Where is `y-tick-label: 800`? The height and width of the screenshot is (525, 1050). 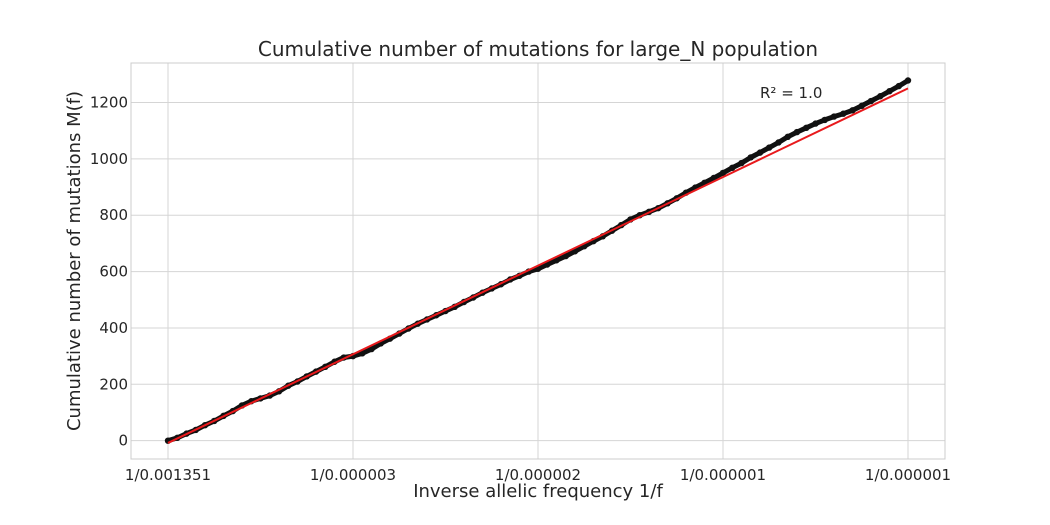
y-tick-label: 800 is located at coordinates (113, 215).